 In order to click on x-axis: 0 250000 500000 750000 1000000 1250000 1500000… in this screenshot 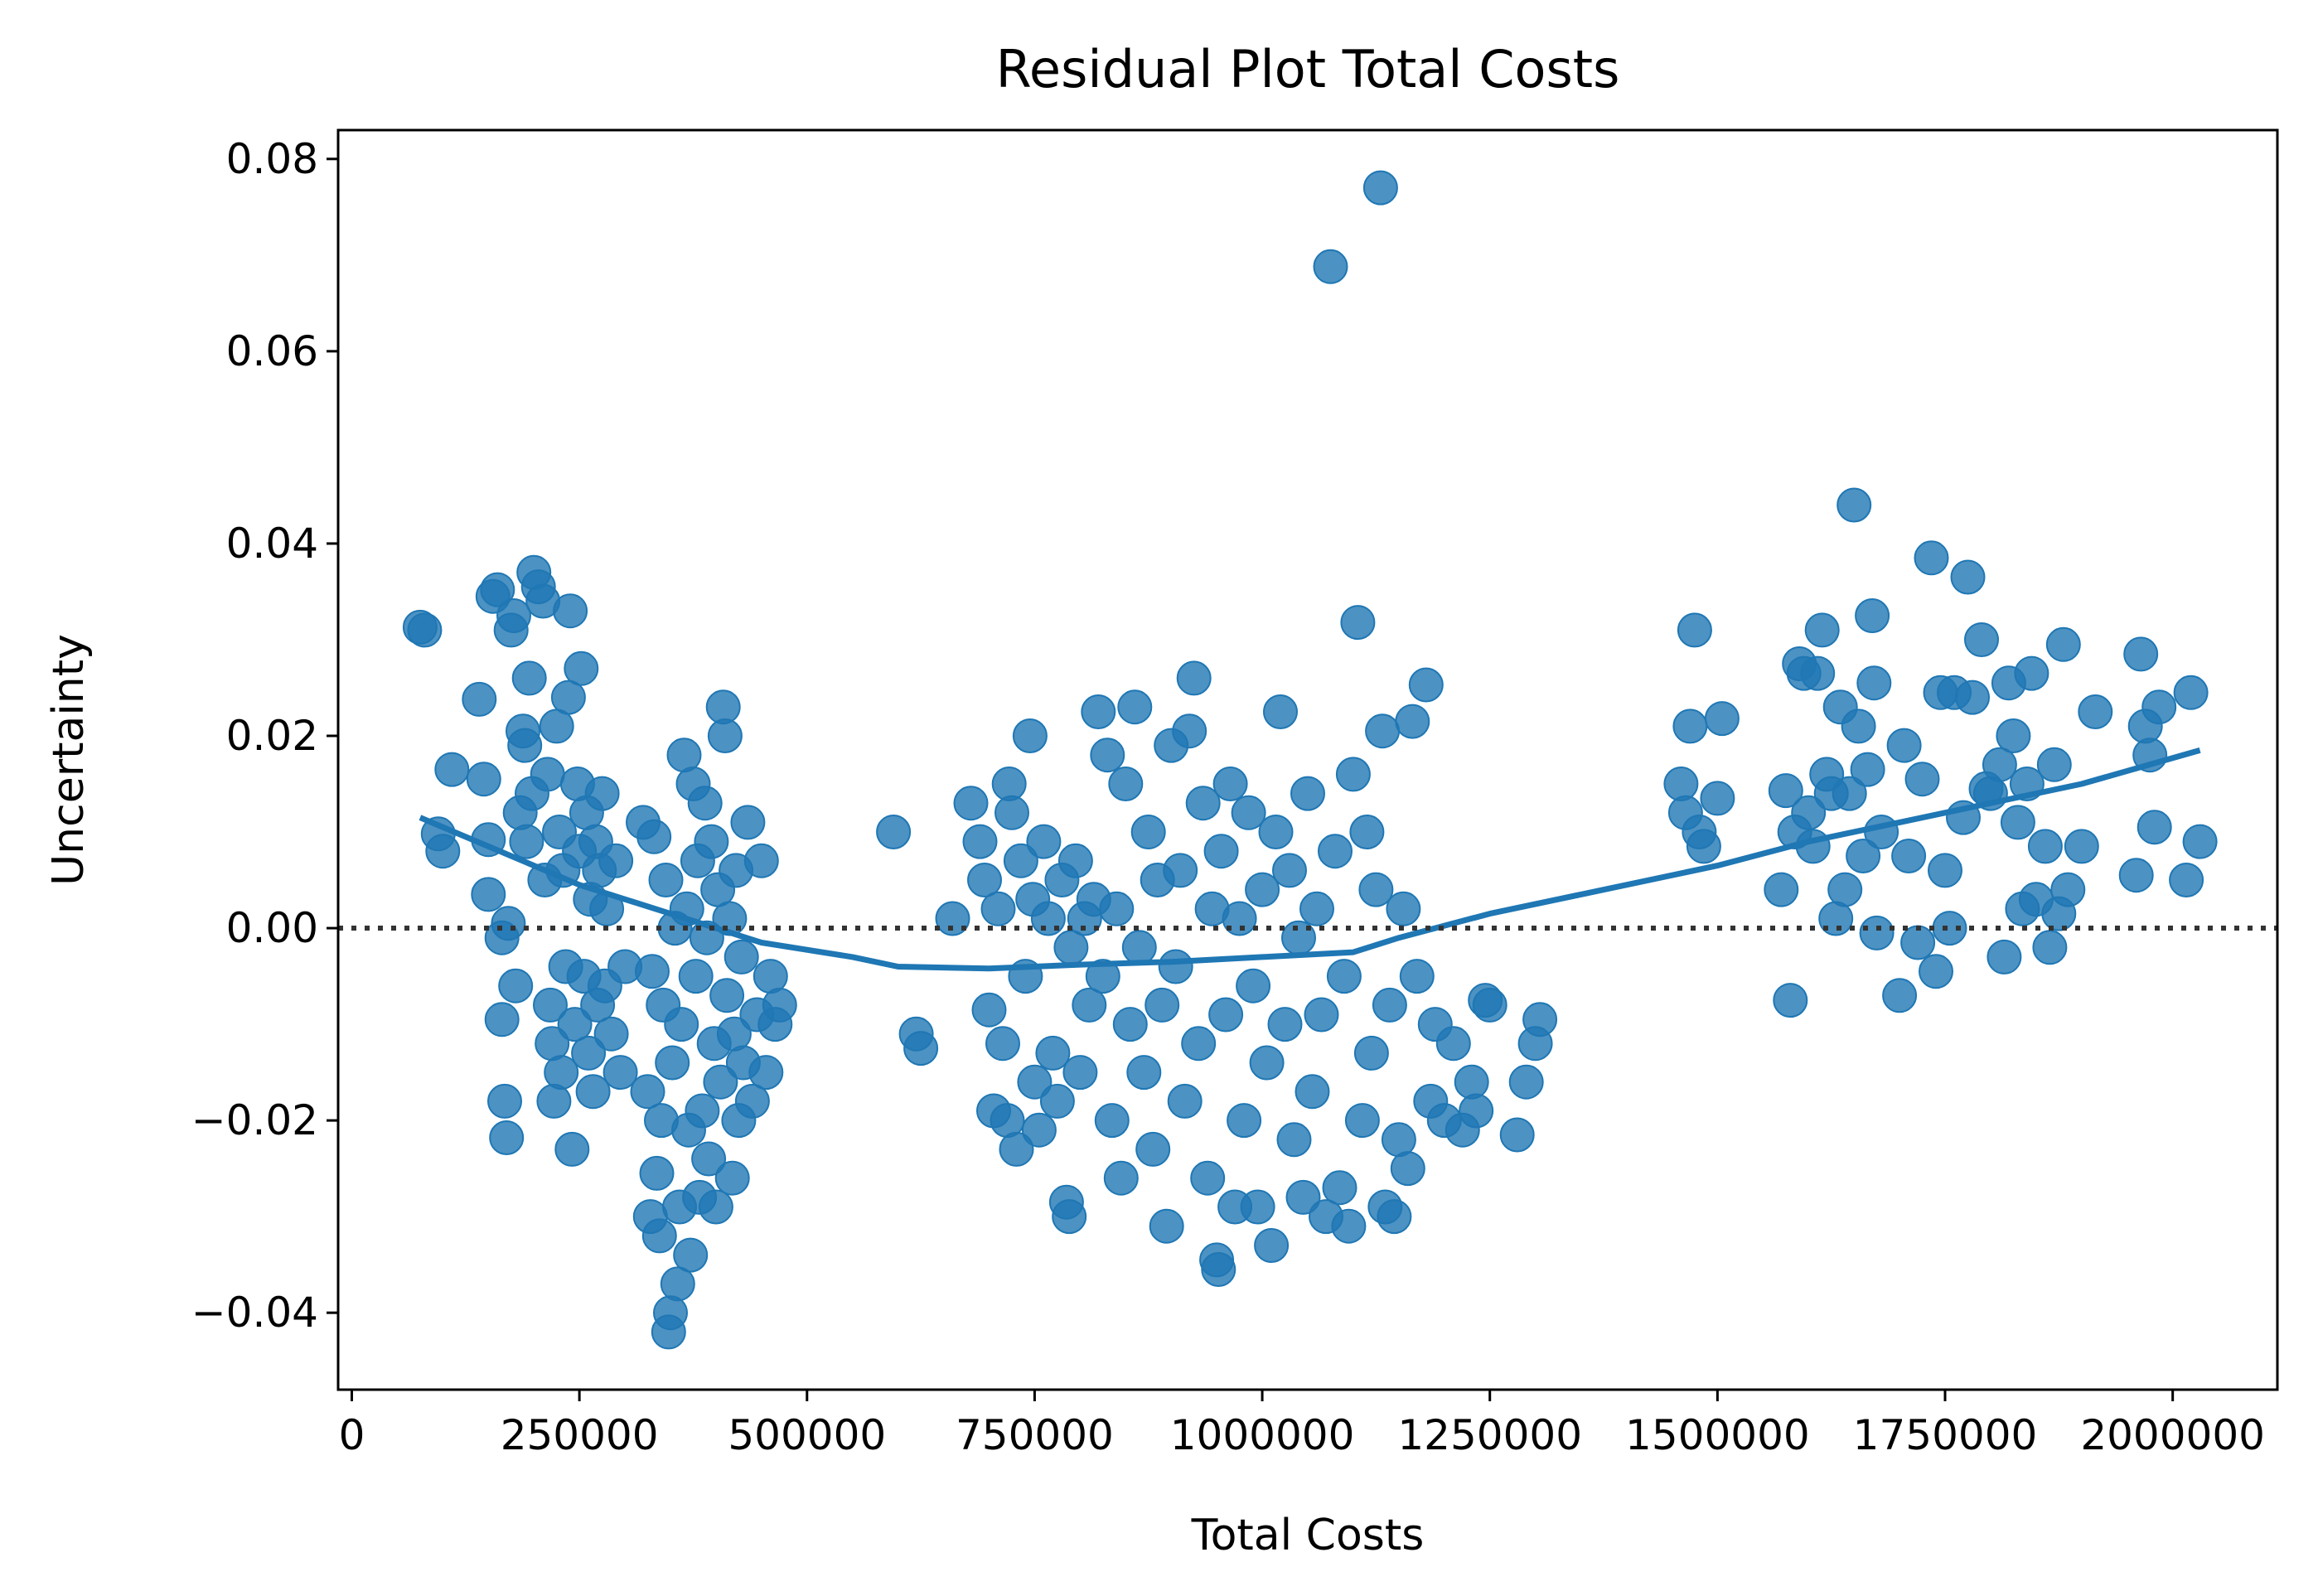, I will do `click(1302, 1424)`.